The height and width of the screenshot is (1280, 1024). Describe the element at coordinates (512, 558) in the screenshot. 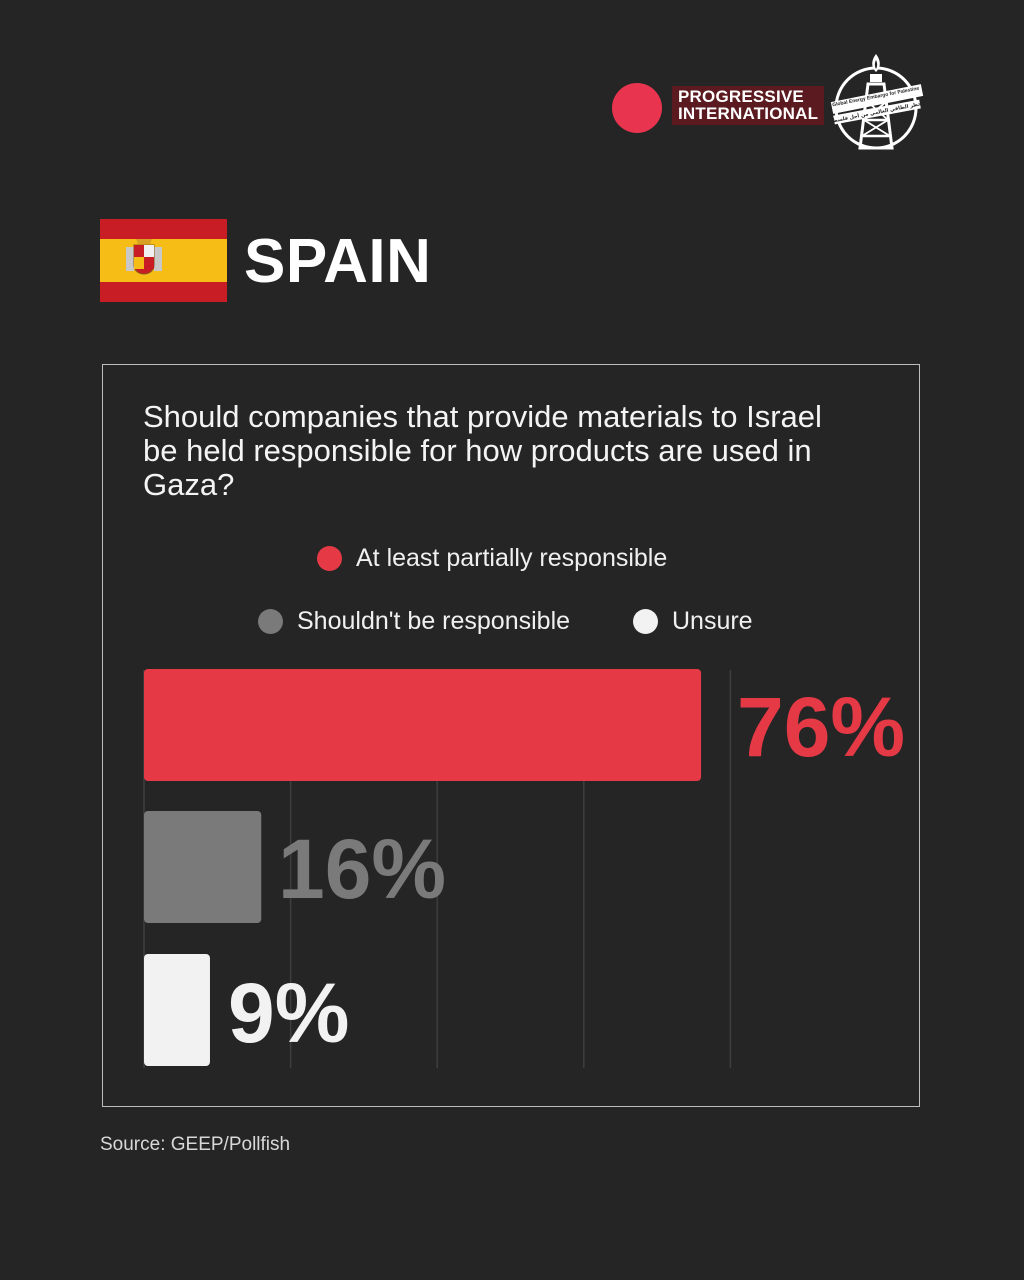

I see `legend-label: At least partially responsible` at that location.